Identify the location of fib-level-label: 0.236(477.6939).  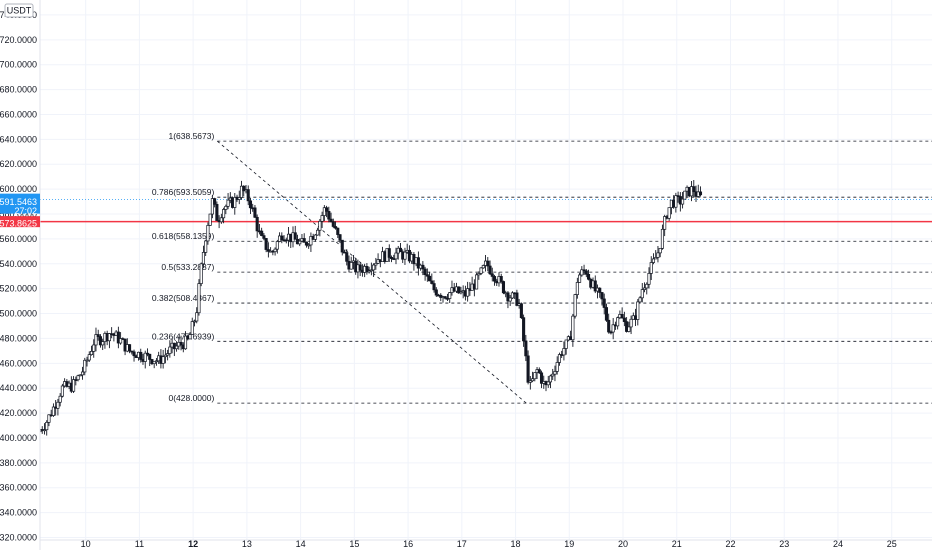
(183, 336).